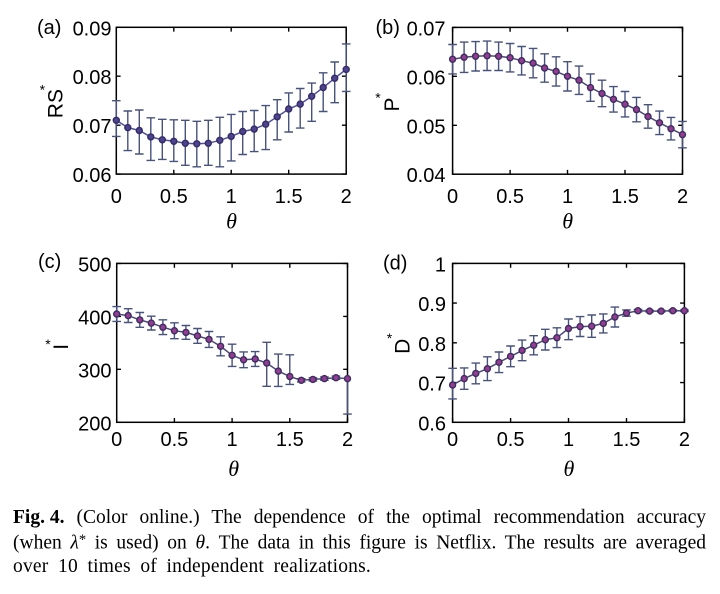 The image size is (720, 594). What do you see at coordinates (432, 305) in the screenshot?
I see `svg-text: 0.9` at bounding box center [432, 305].